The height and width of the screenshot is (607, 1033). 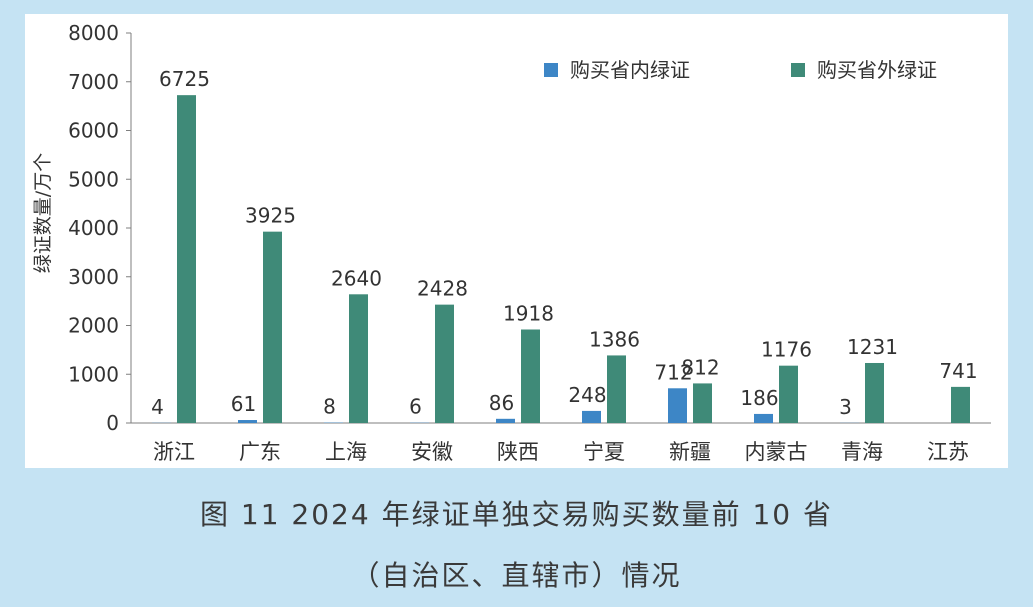 What do you see at coordinates (604, 452) in the screenshot?
I see `x-tick-label: 宁夏` at bounding box center [604, 452].